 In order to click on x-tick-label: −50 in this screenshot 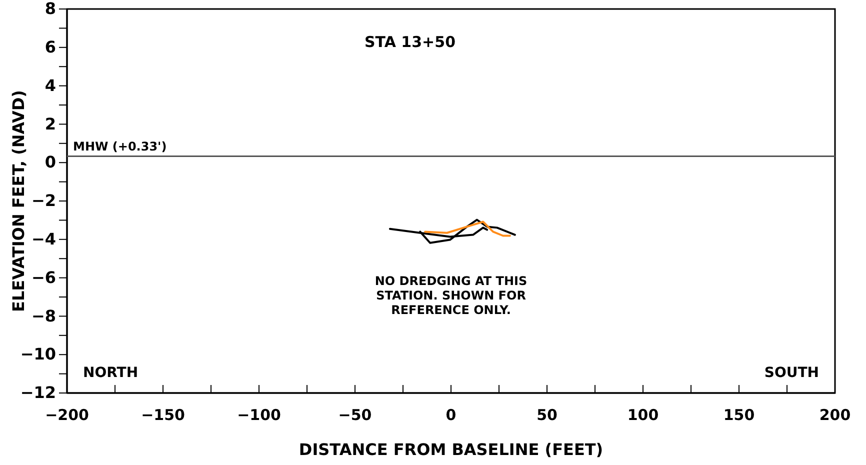, I will do `click(355, 415)`.